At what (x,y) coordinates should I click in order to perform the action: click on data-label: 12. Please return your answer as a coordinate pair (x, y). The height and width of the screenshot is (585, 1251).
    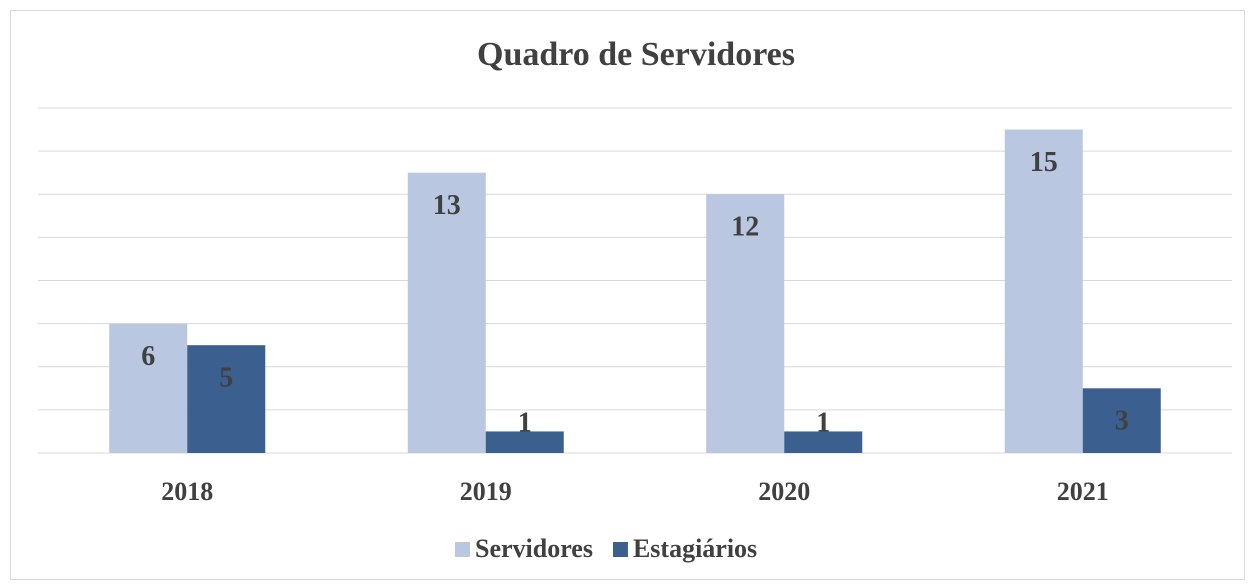
    Looking at the image, I should click on (745, 227).